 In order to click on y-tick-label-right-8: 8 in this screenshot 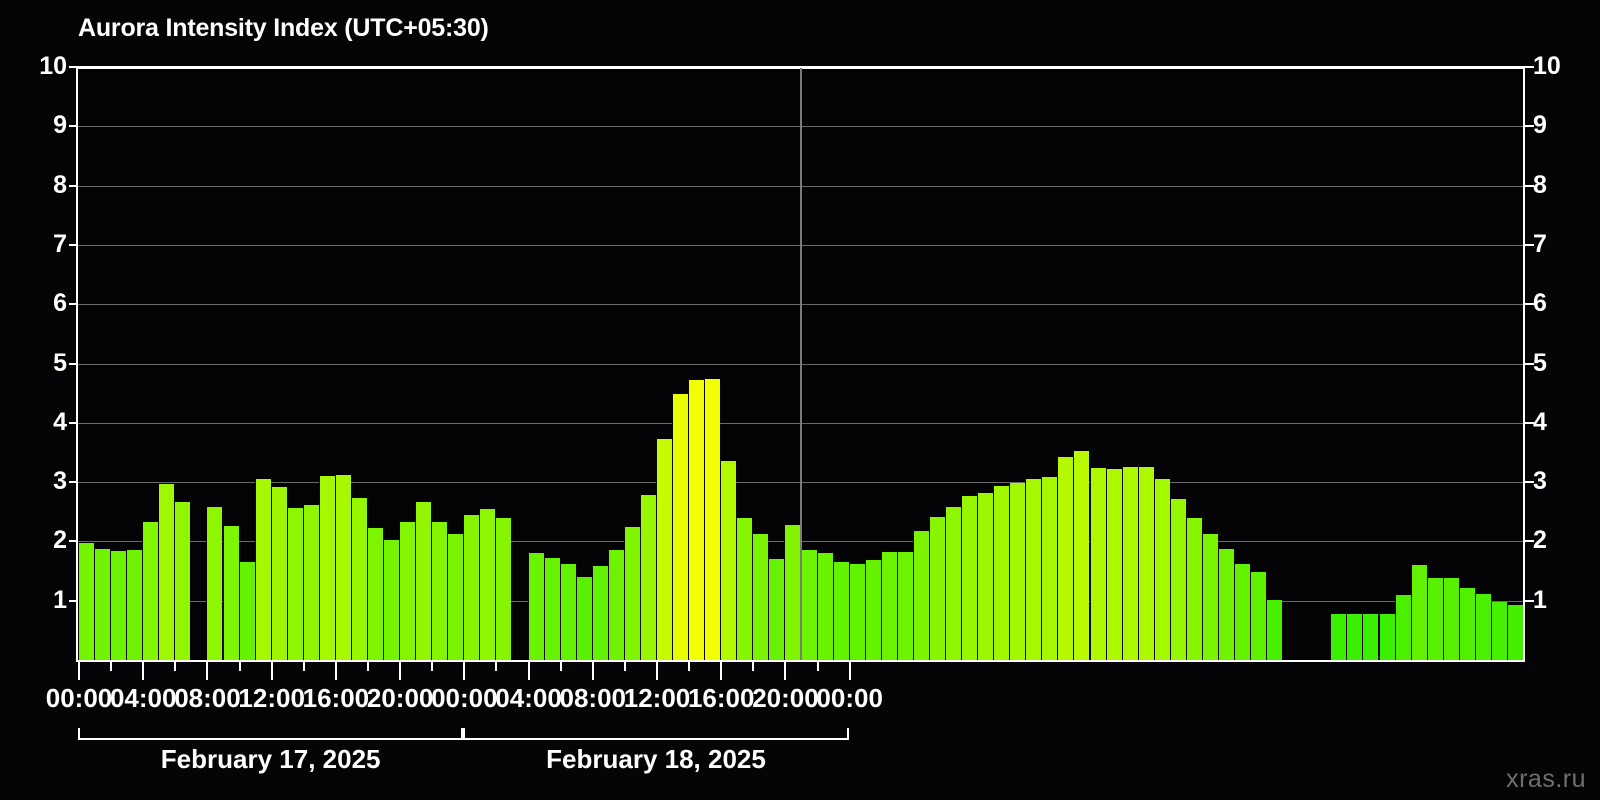, I will do `click(1540, 184)`.